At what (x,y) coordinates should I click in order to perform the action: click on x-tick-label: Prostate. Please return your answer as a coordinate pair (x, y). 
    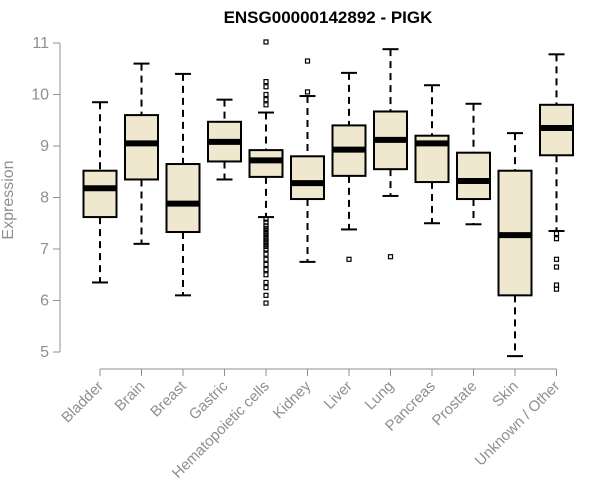
    Looking at the image, I should click on (455, 404).